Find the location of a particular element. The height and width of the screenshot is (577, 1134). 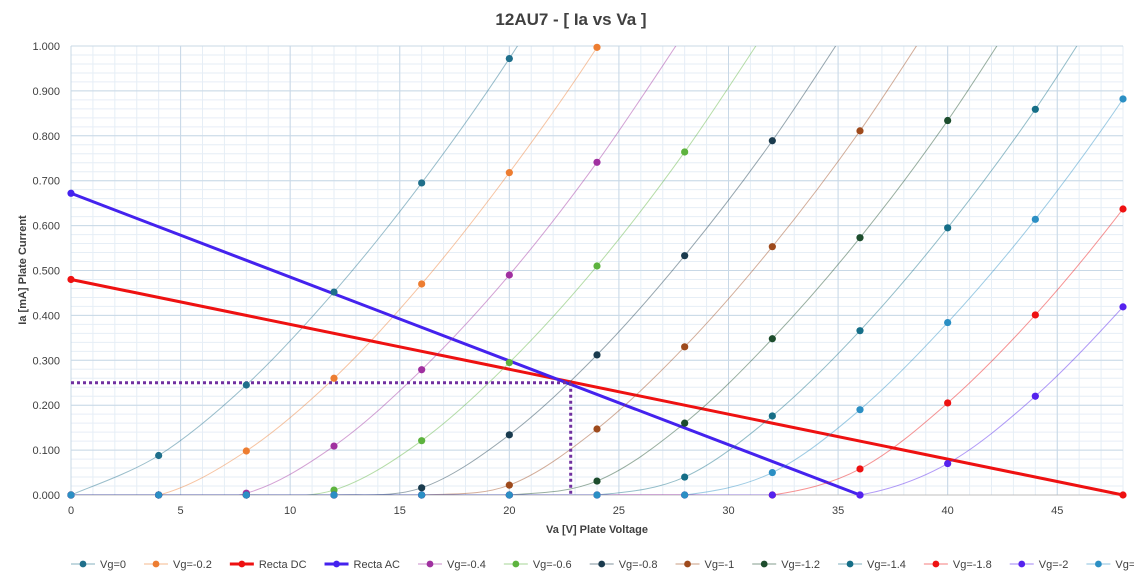

legend-label-vg-1: Vg=-1 is located at coordinates (720, 565).